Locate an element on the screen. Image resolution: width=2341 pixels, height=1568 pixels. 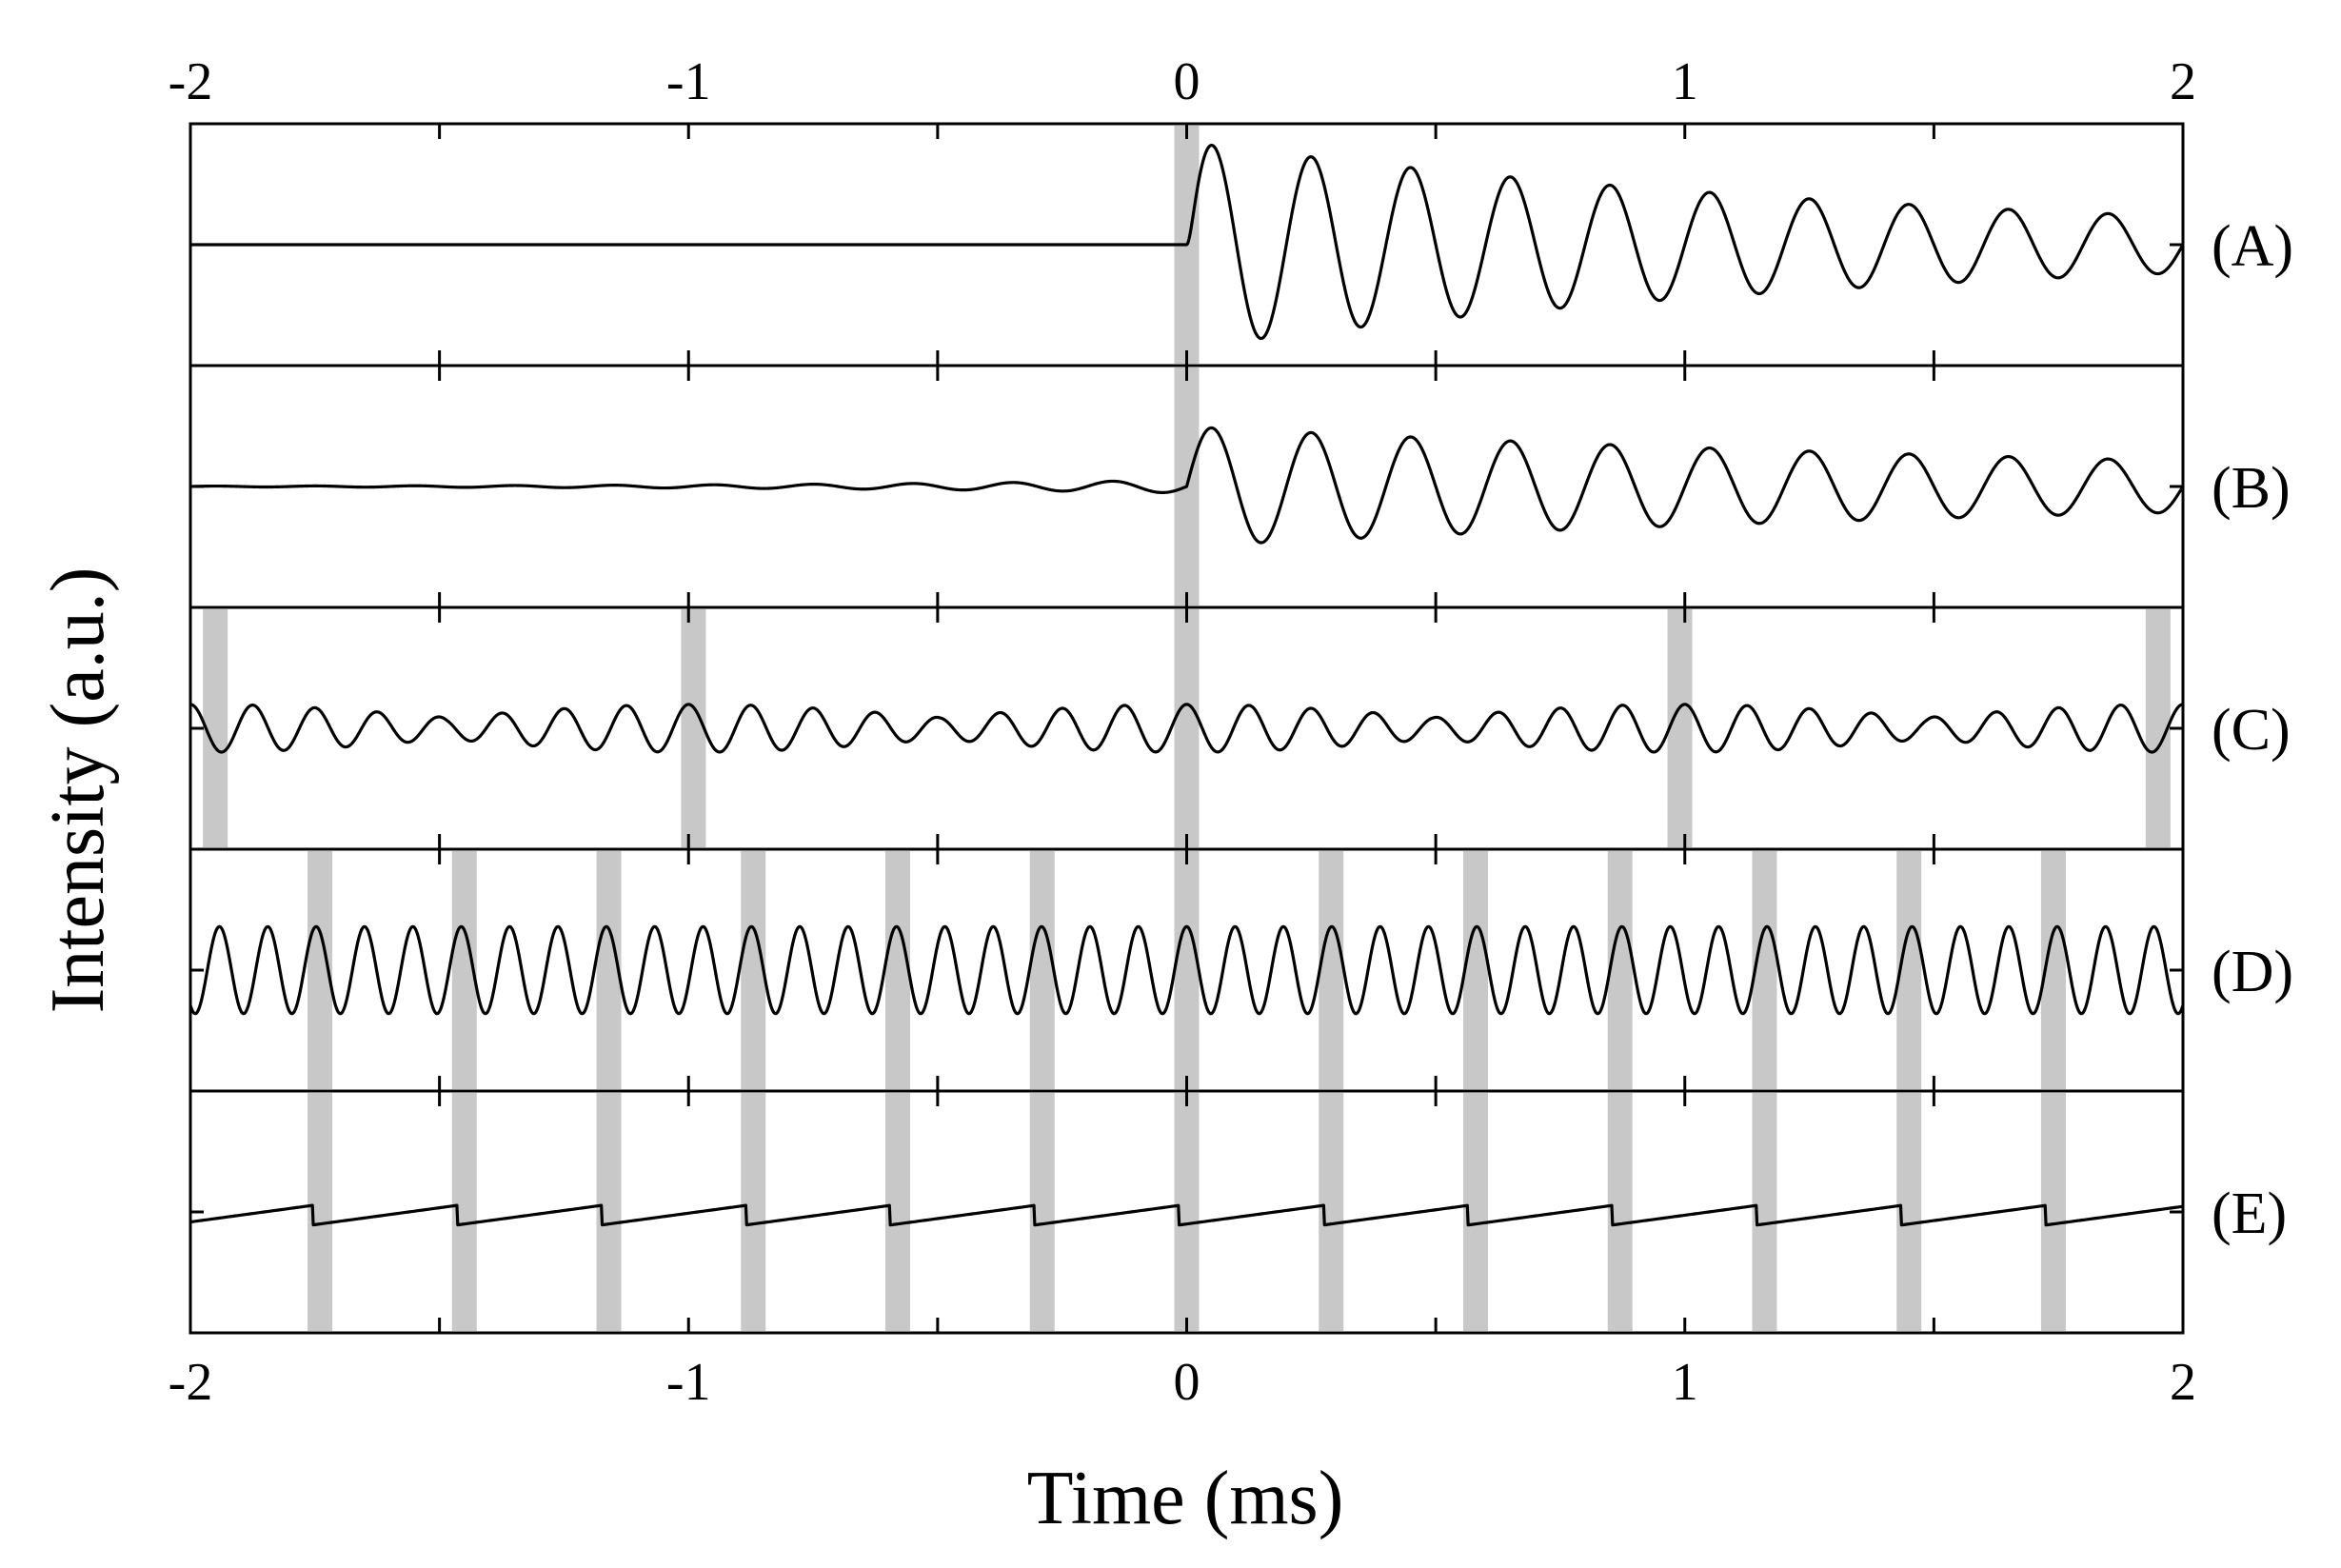
panel-label: (C) is located at coordinates (2251, 731).